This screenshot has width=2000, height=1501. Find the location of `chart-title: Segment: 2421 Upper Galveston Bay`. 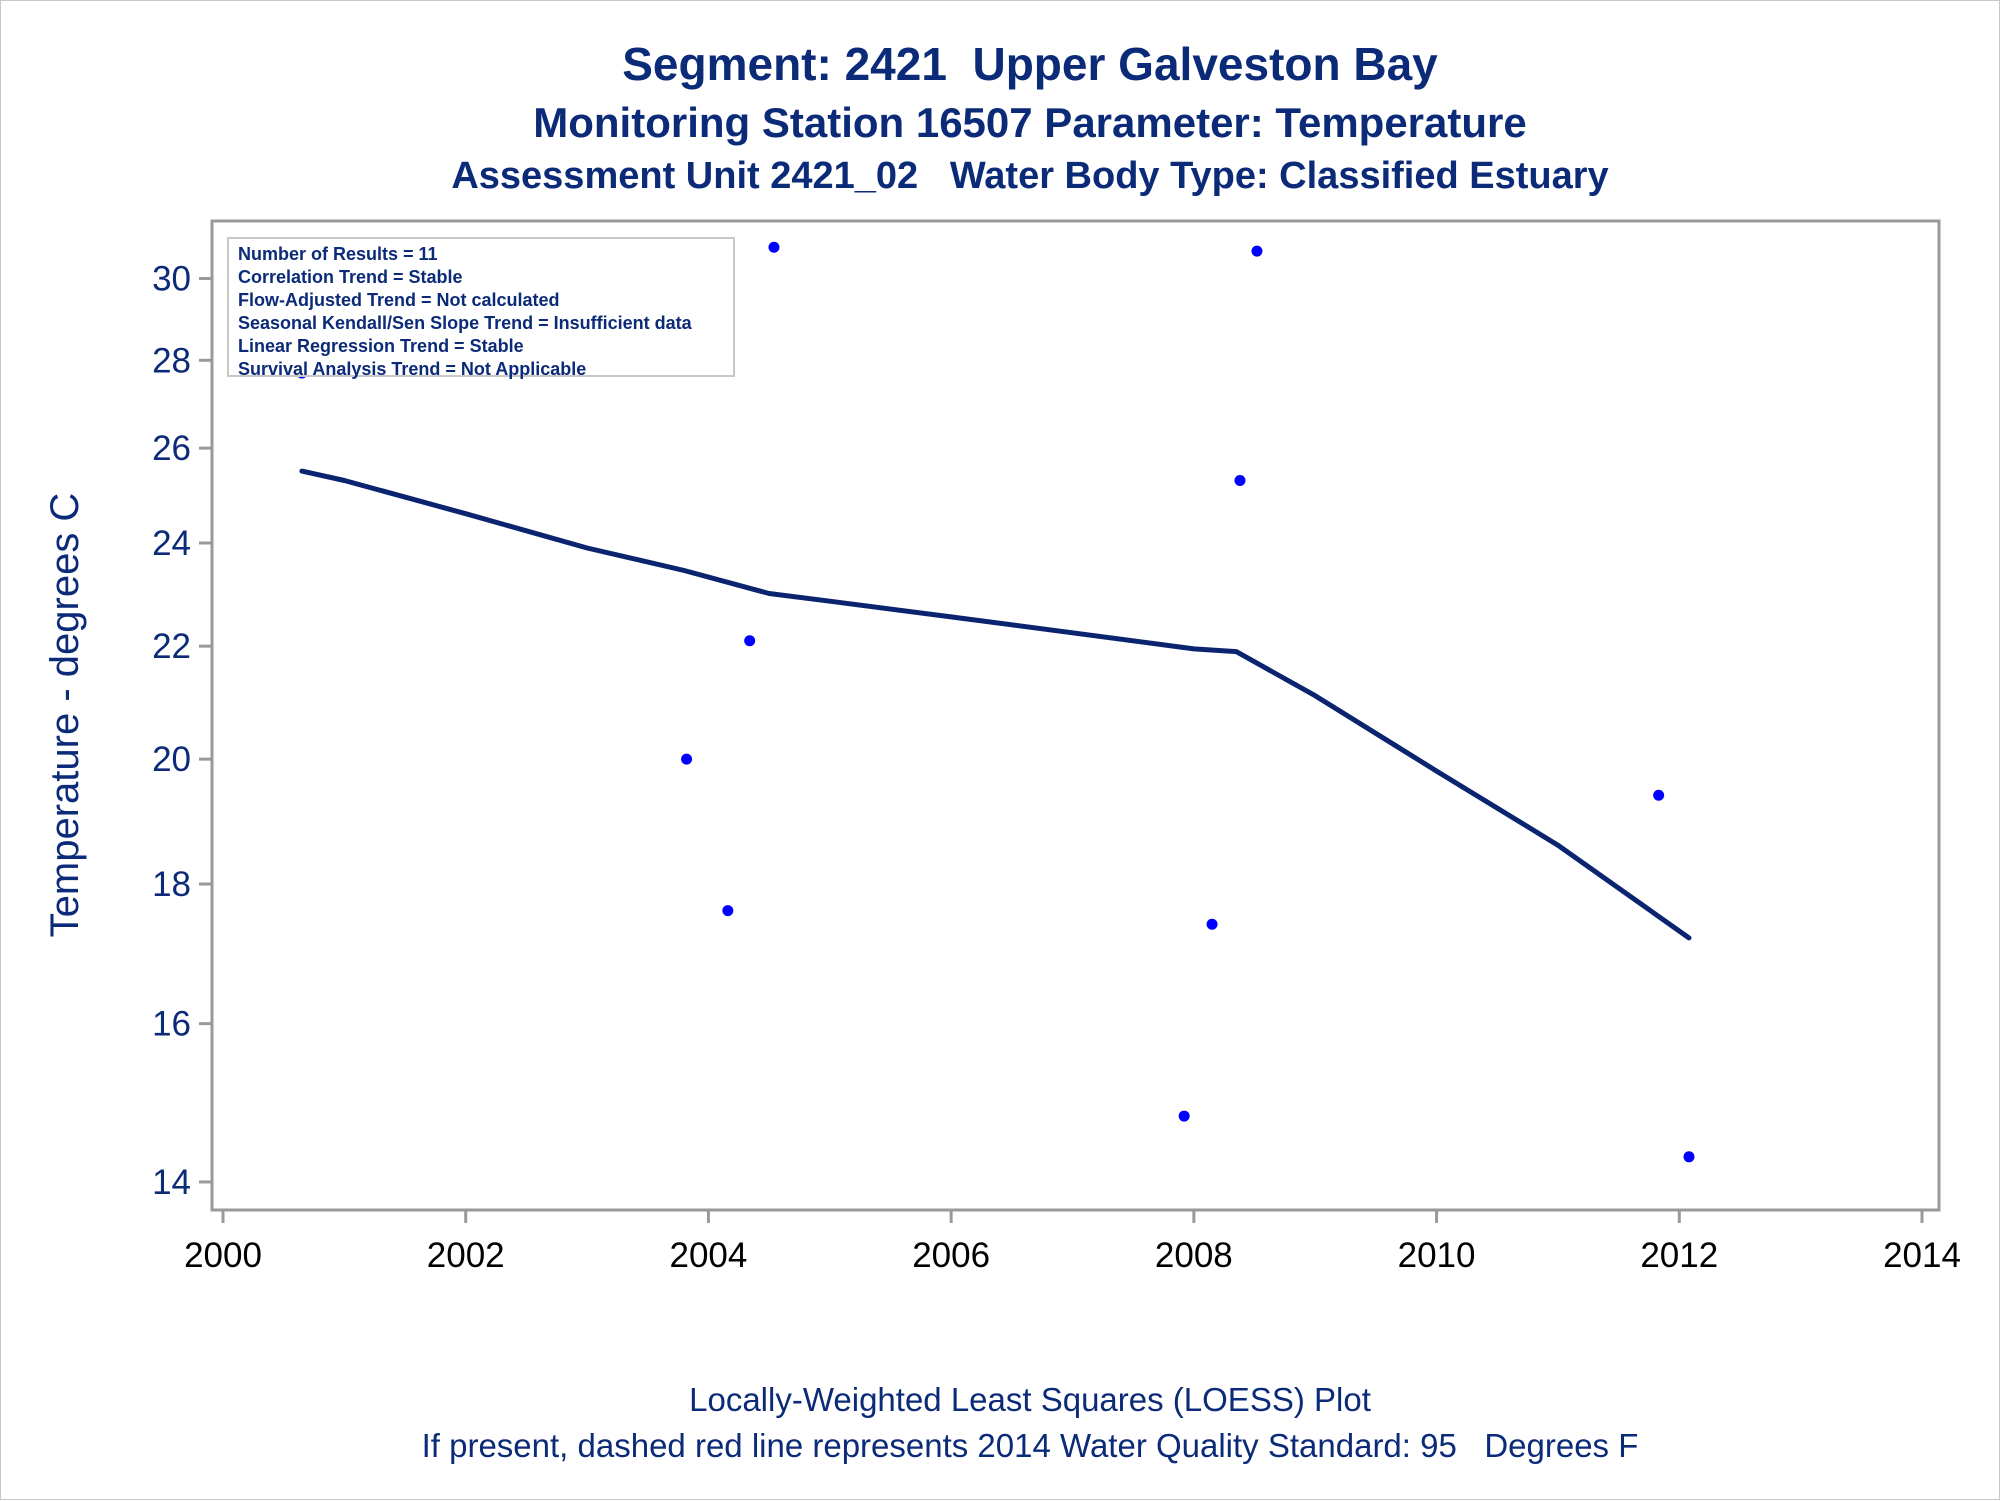

chart-title: Segment: 2421 Upper Galveston Bay is located at coordinates (1030, 64).